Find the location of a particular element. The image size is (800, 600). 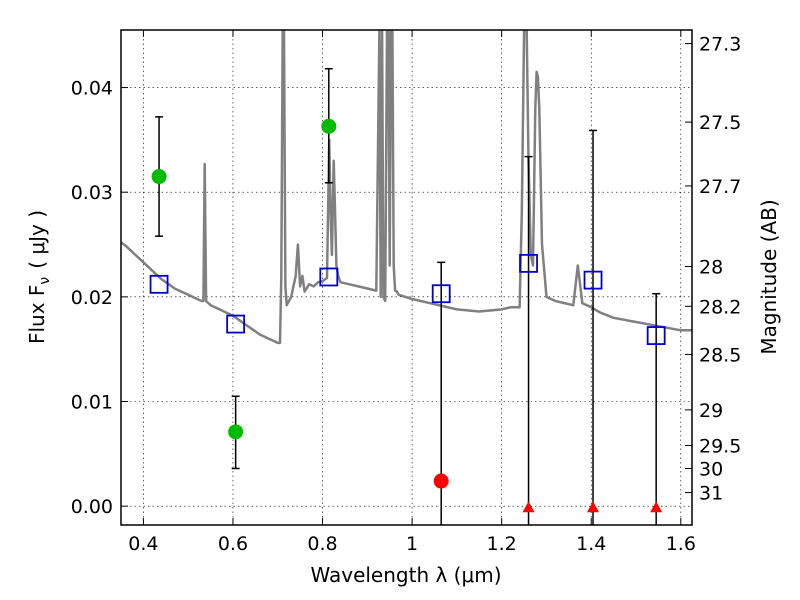

y2-tick-label: 28.2 is located at coordinates (720, 307).